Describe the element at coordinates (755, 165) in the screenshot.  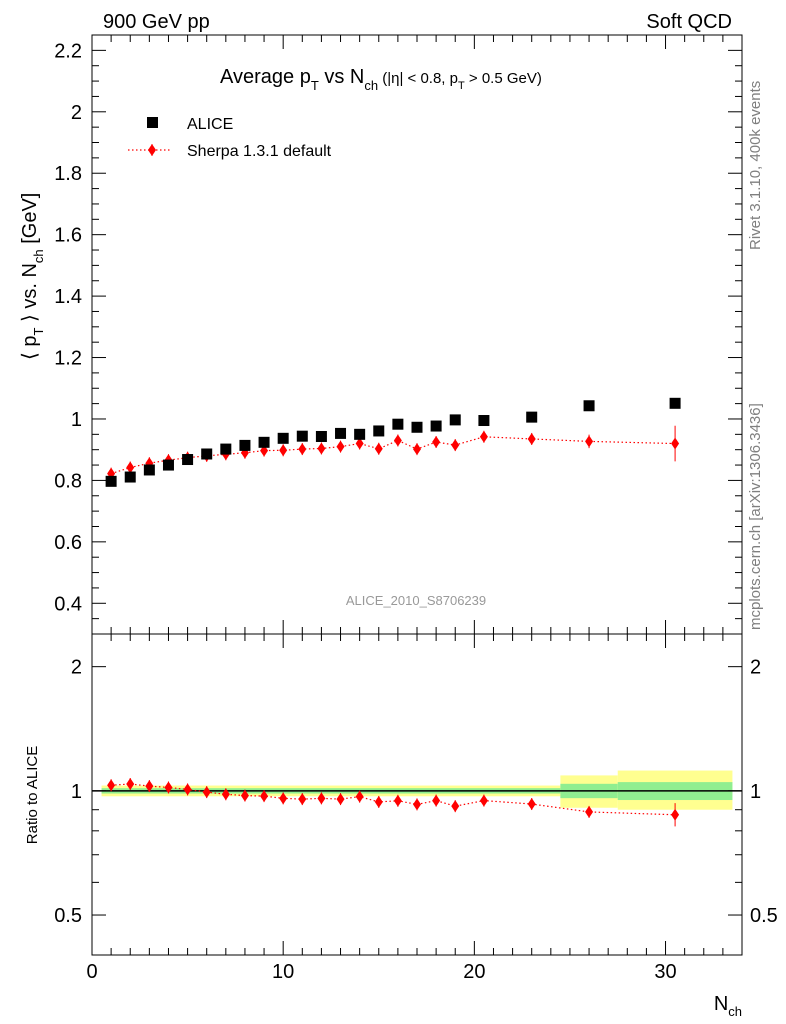
I see `side-label-top: Rivet 3.1.10, 400k events` at that location.